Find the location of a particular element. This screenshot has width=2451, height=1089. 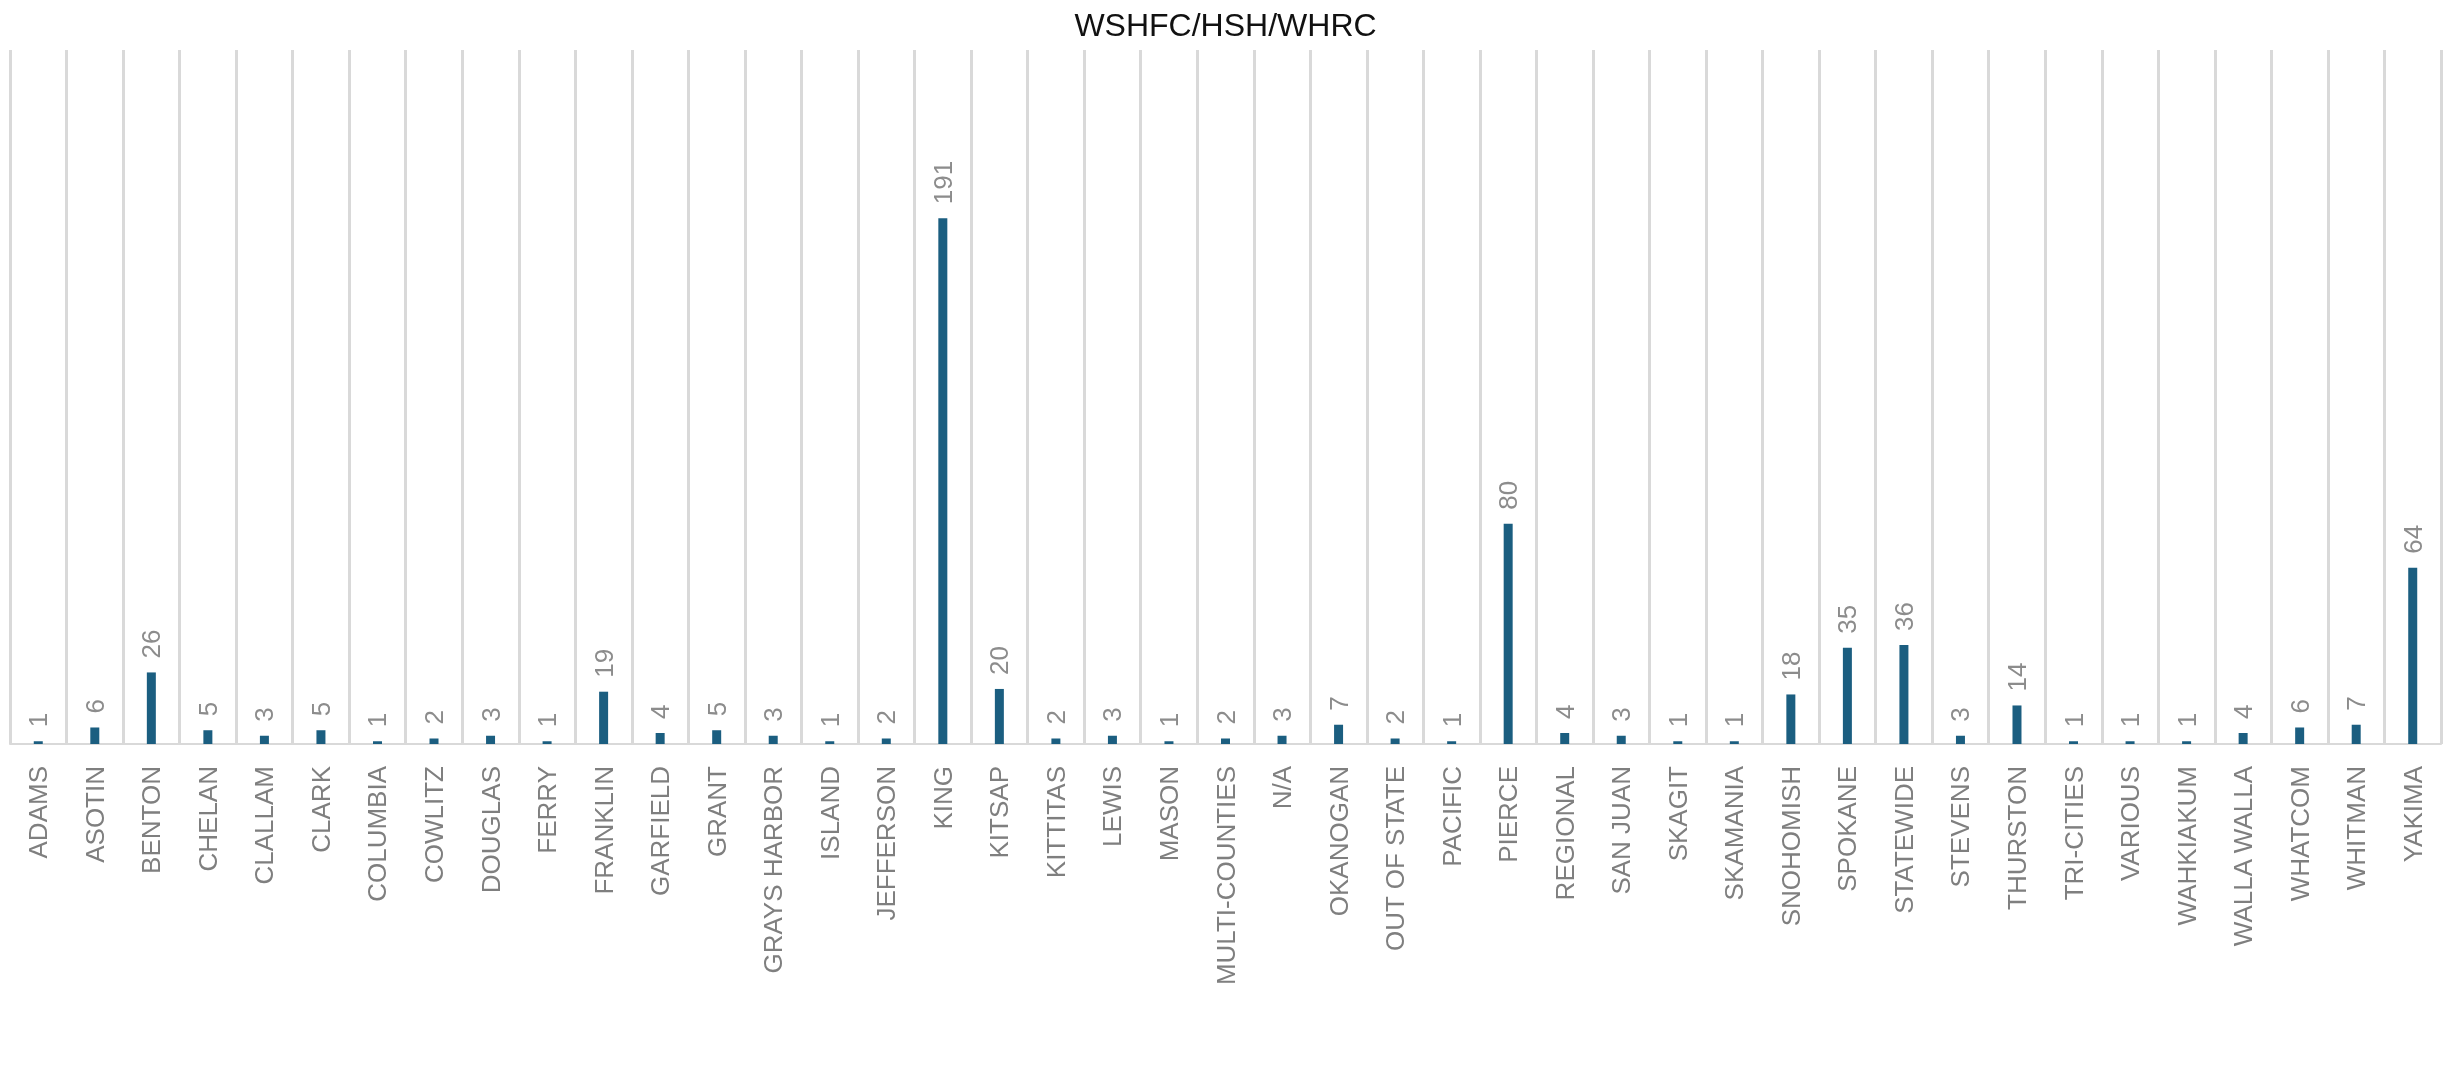

x-tick-label: KITTITAS is located at coordinates (1055, 822).